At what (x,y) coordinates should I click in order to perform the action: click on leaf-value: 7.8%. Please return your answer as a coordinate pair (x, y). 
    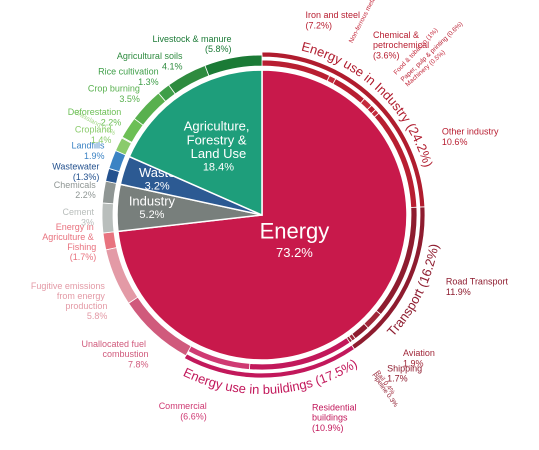
    Looking at the image, I should click on (138, 364).